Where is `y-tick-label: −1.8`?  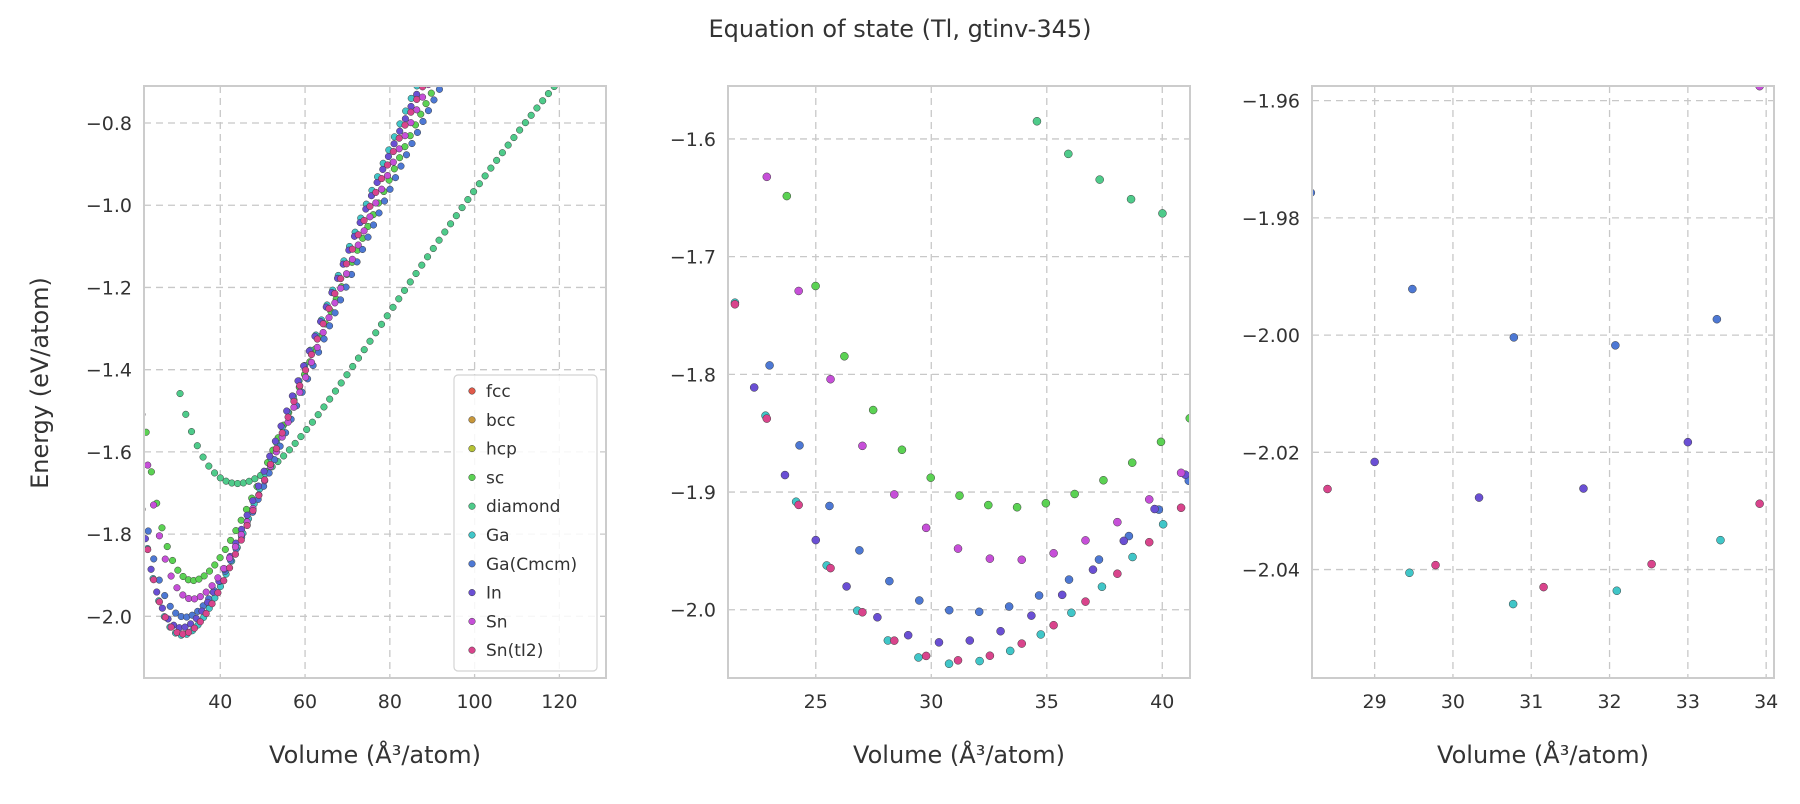
y-tick-label: −1.8 is located at coordinates (109, 535).